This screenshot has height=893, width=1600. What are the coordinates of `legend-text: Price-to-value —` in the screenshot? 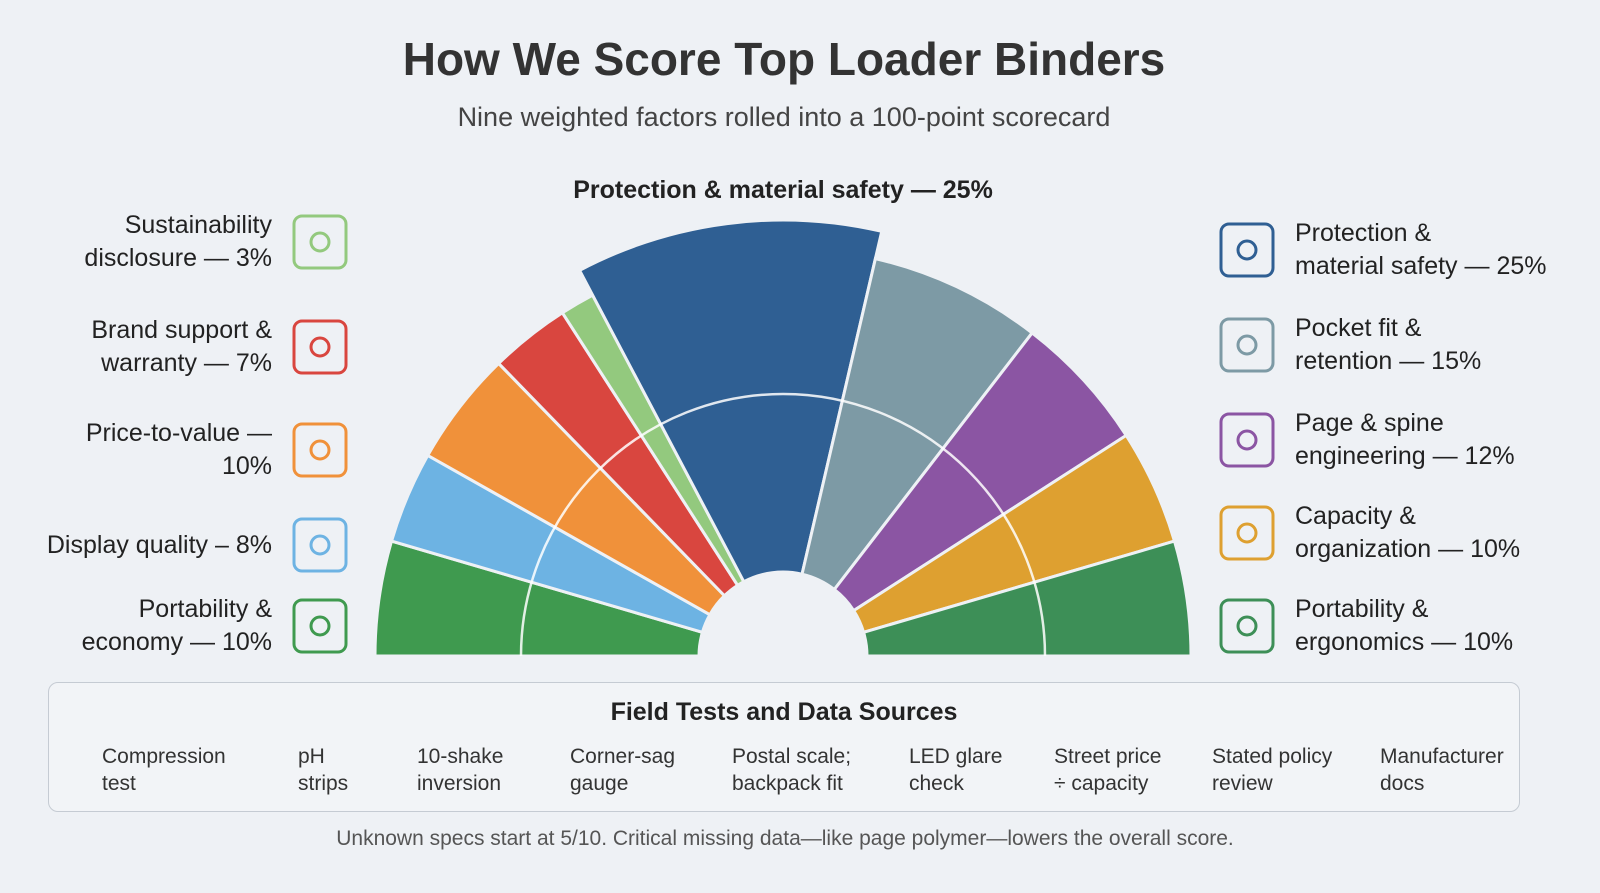 It's located at (178, 433).